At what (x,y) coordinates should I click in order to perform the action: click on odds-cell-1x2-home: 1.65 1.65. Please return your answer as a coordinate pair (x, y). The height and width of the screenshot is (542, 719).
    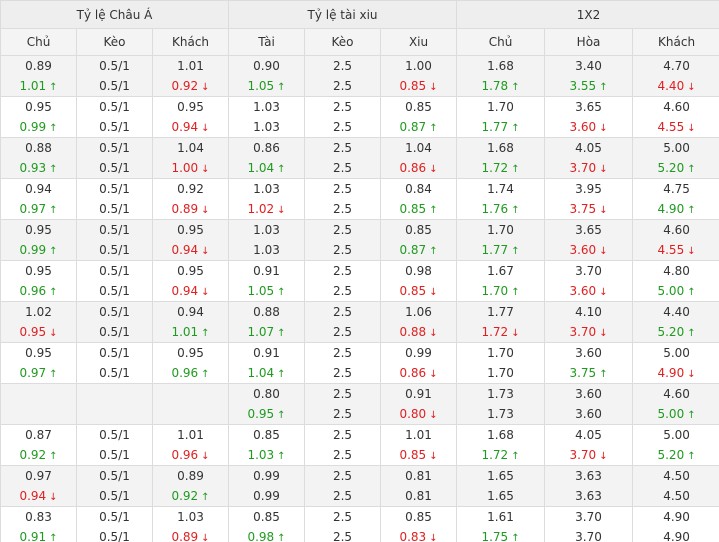
    Looking at the image, I should click on (501, 486).